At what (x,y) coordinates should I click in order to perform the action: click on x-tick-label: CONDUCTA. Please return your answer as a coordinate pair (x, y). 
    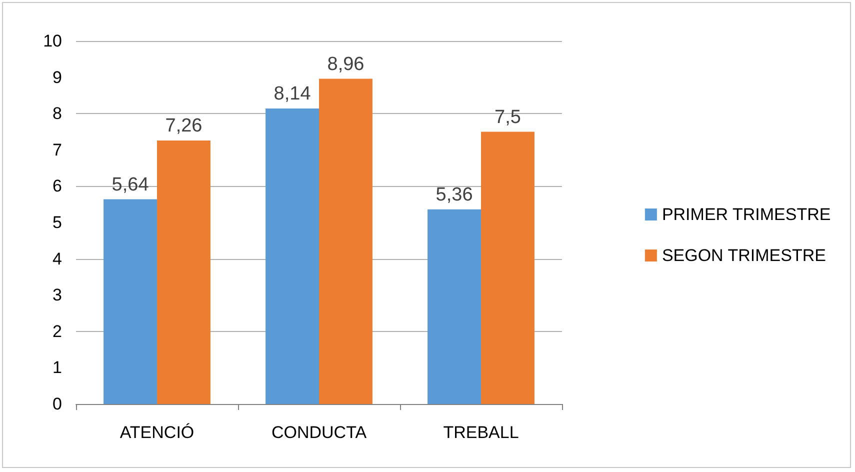
    Looking at the image, I should click on (319, 432).